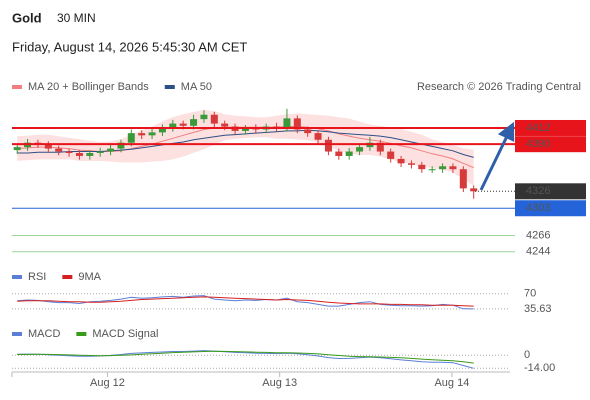 The width and height of the screenshot is (590, 400). What do you see at coordinates (538, 128) in the screenshot?
I see `level-label: 4412` at bounding box center [538, 128].